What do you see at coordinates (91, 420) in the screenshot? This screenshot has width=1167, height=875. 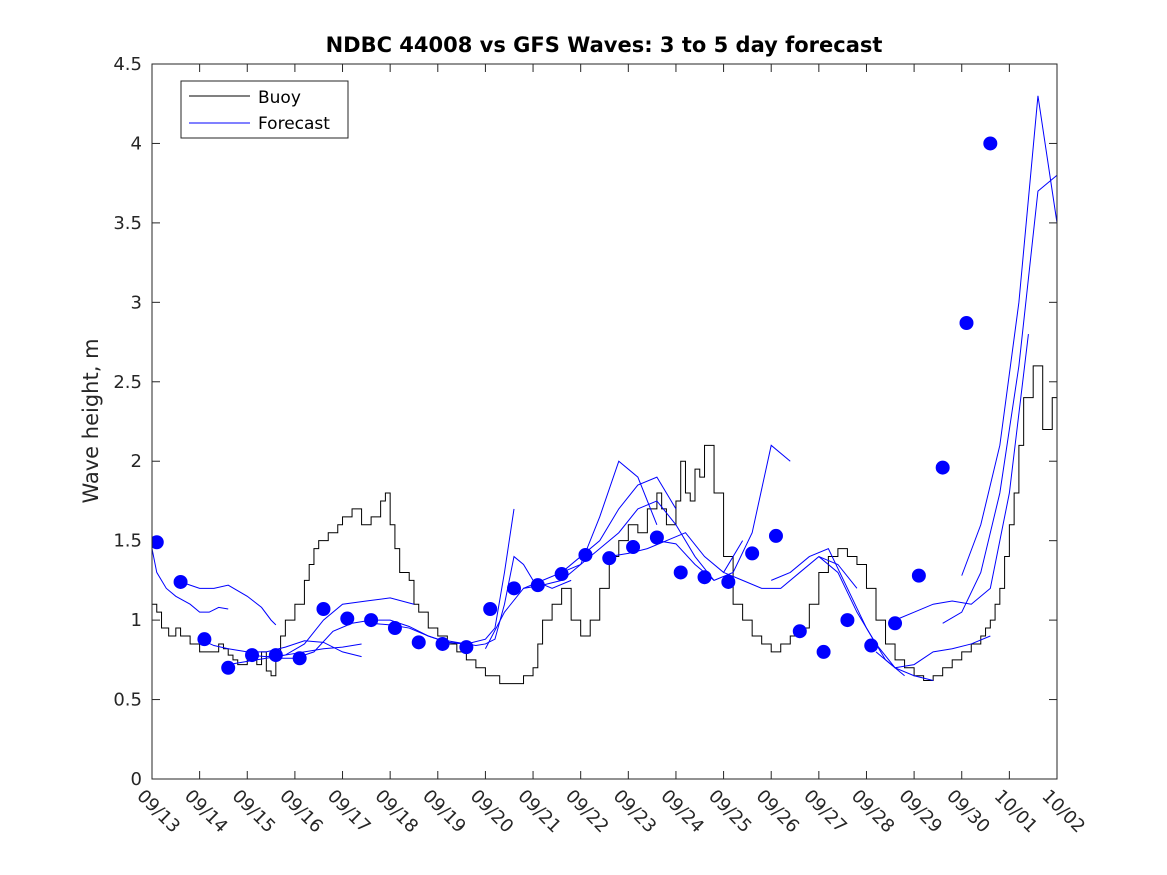 I see `y-axis-label: Wave height, m` at bounding box center [91, 420].